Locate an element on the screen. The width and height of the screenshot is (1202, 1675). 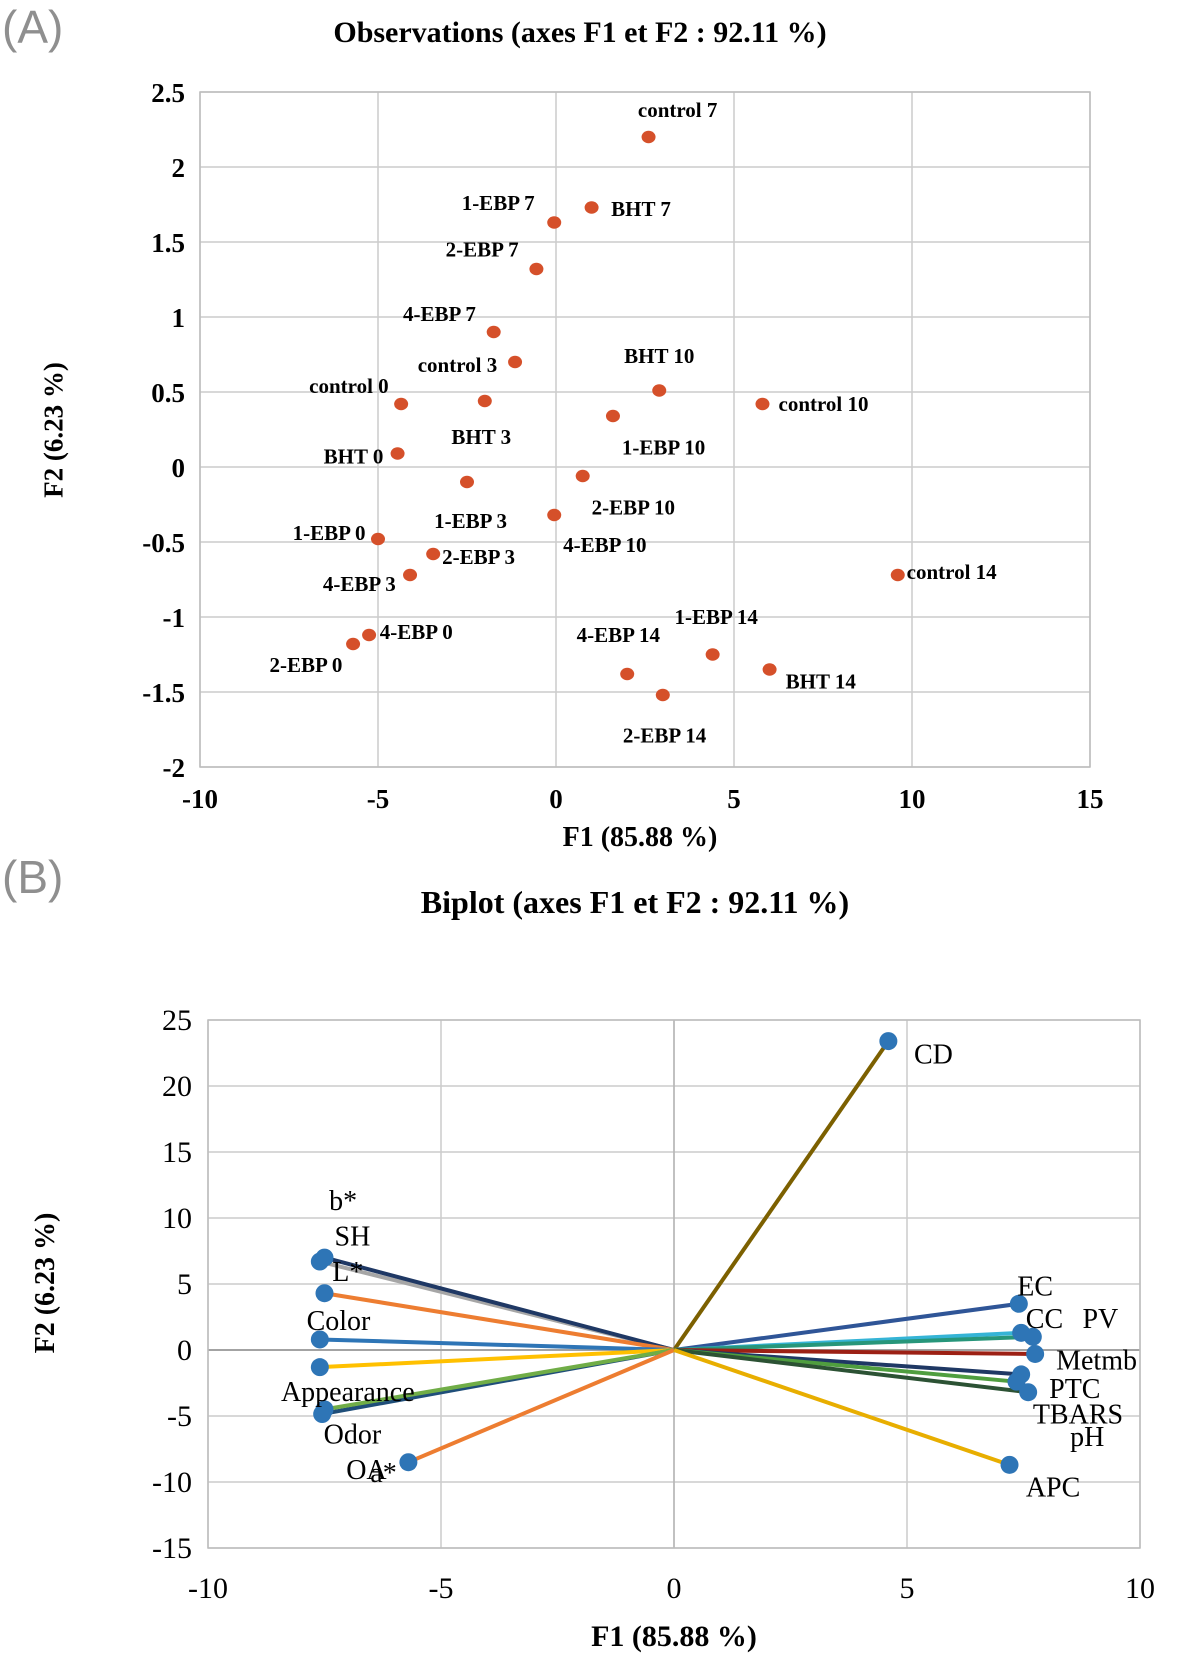
vector-label-TBARS: TBARS is located at coordinates (1078, 1415).